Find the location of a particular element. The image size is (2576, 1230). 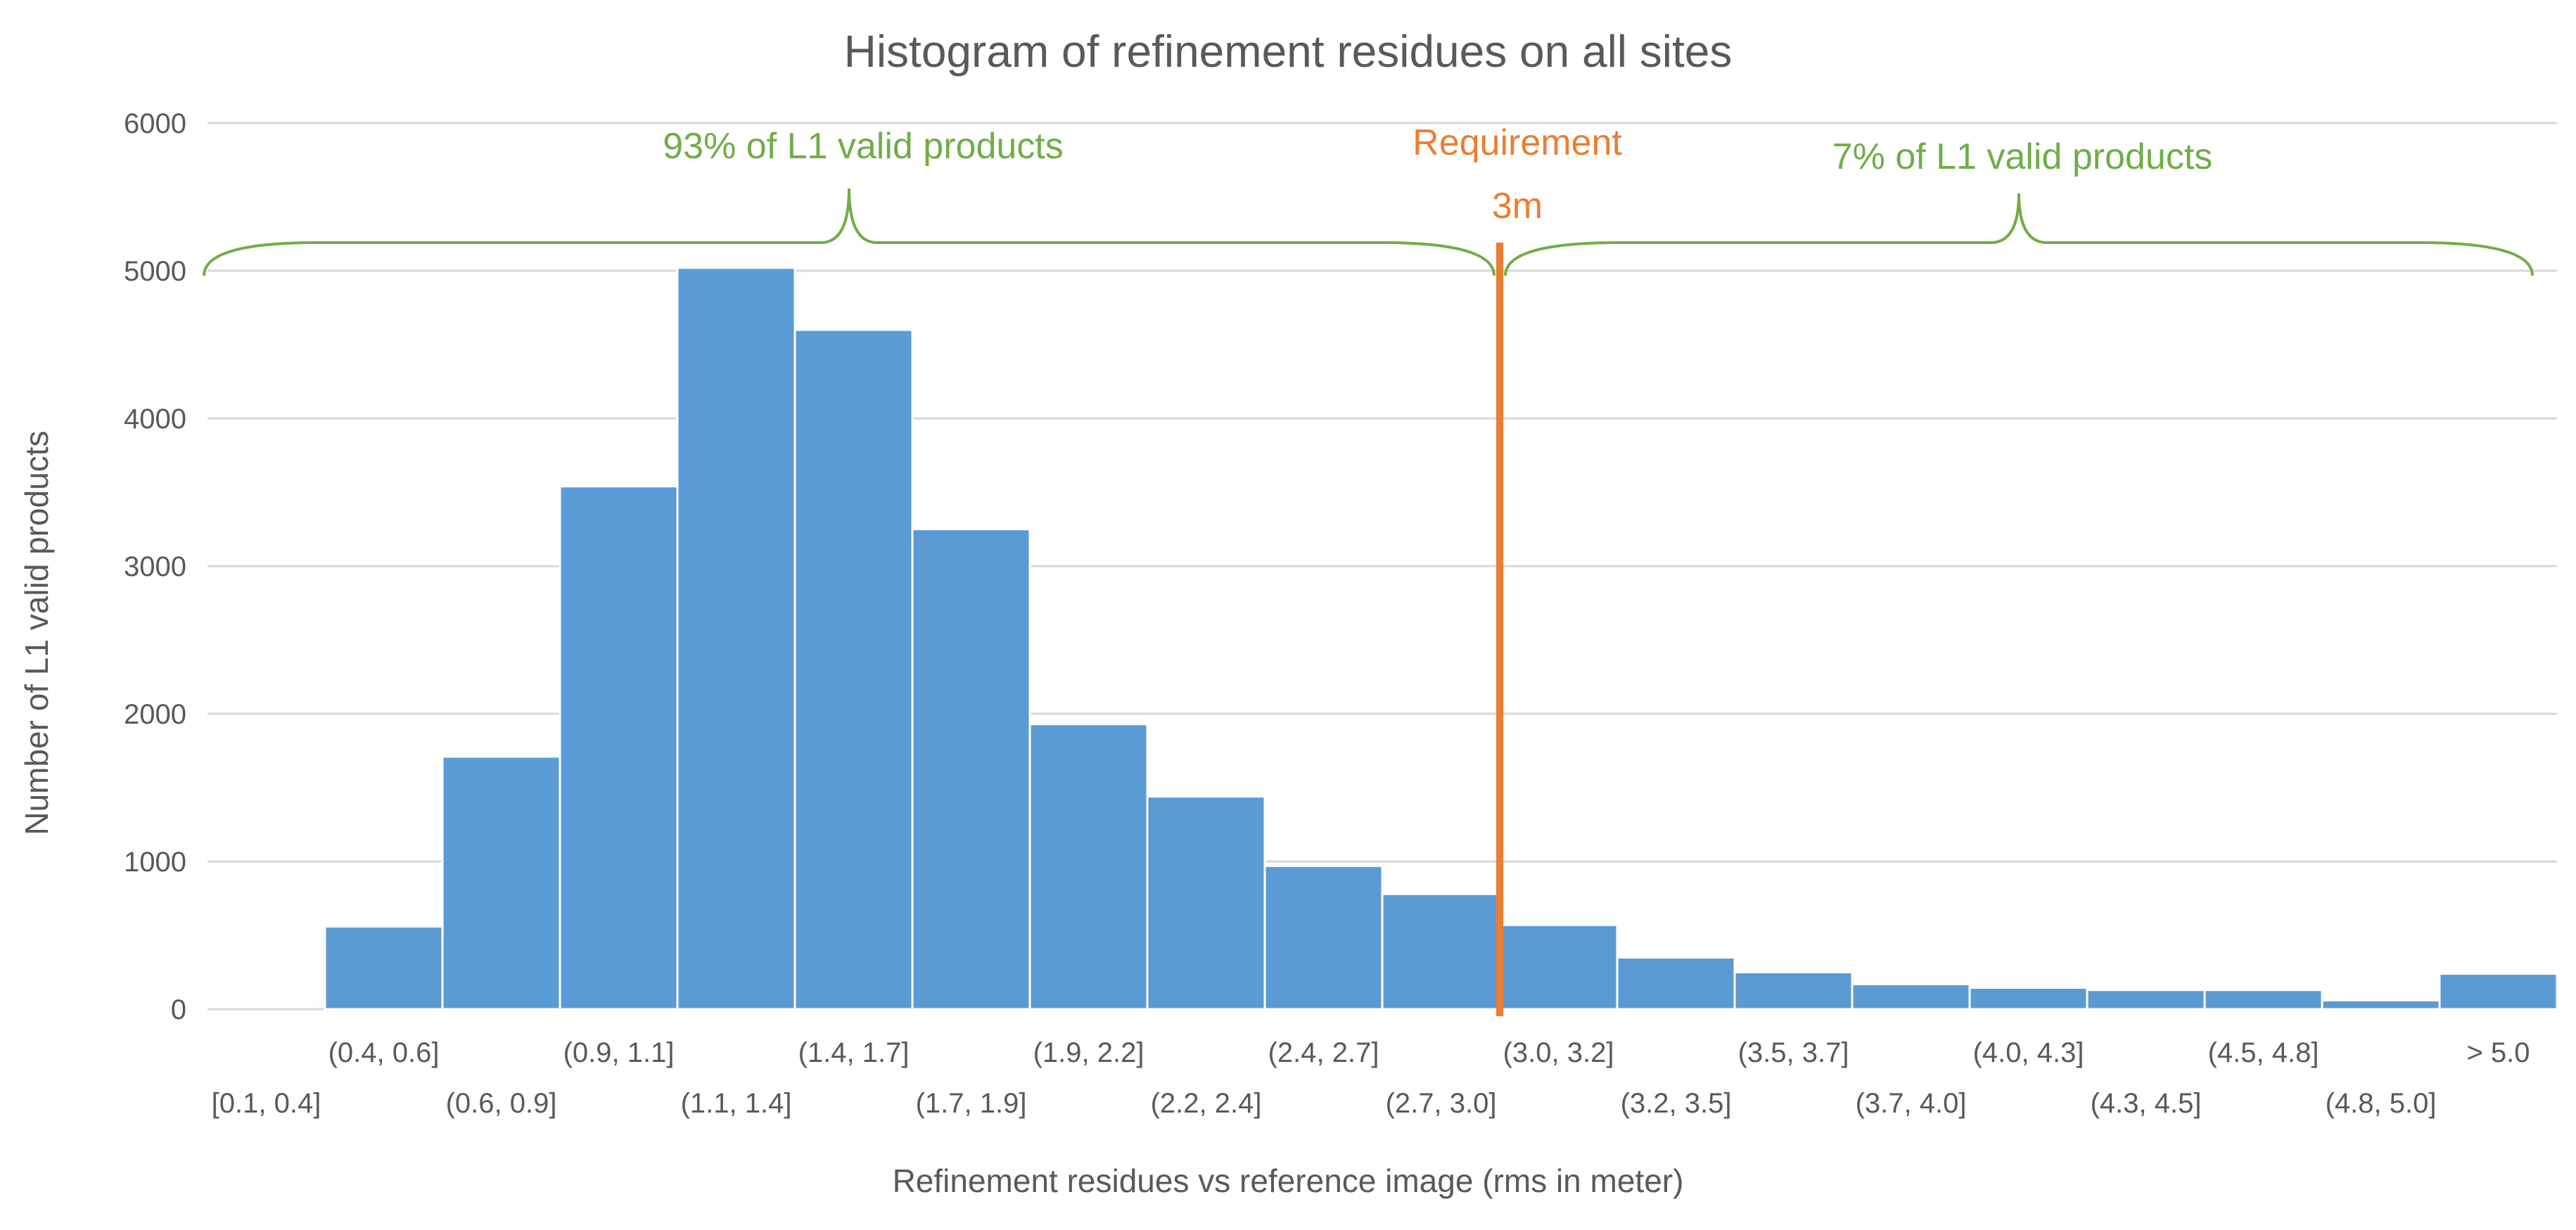

category-label: (3.2, 3.5] is located at coordinates (1676, 1103).